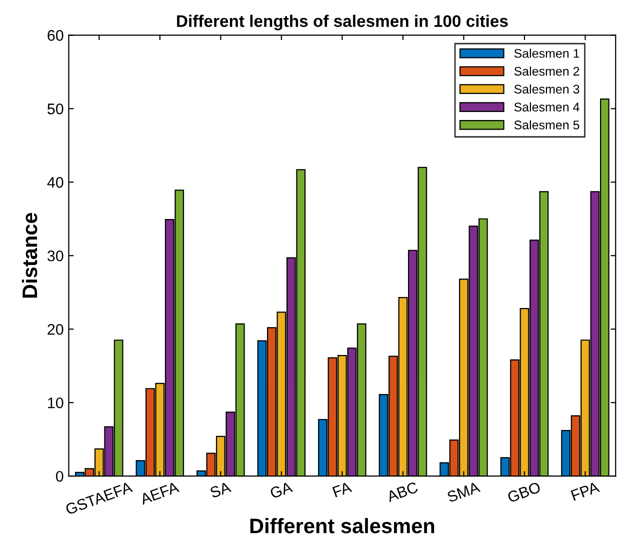 The height and width of the screenshot is (541, 625). I want to click on y-tick-label: 30, so click(55, 256).